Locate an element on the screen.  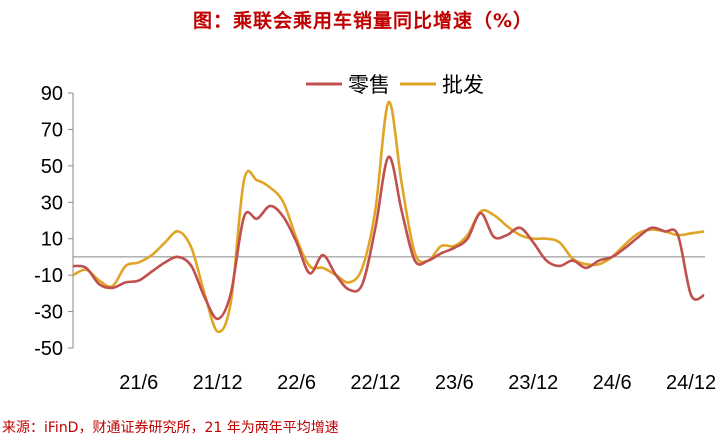
y-tick-label: -50 is located at coordinates (48, 349).